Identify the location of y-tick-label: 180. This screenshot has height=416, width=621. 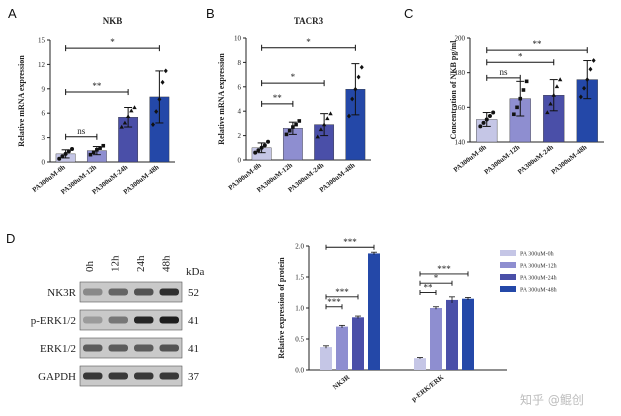
(460, 73).